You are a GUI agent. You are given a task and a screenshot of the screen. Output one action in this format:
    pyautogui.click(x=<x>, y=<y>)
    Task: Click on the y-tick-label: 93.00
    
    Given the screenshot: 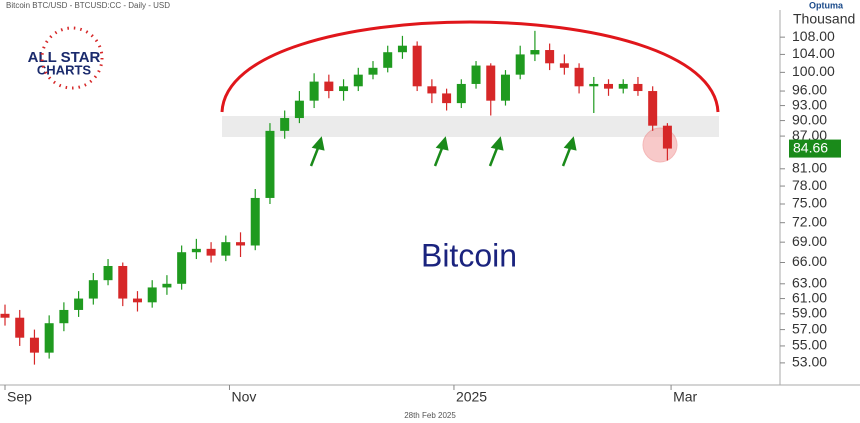 What is the action you would take?
    pyautogui.click(x=809, y=104)
    